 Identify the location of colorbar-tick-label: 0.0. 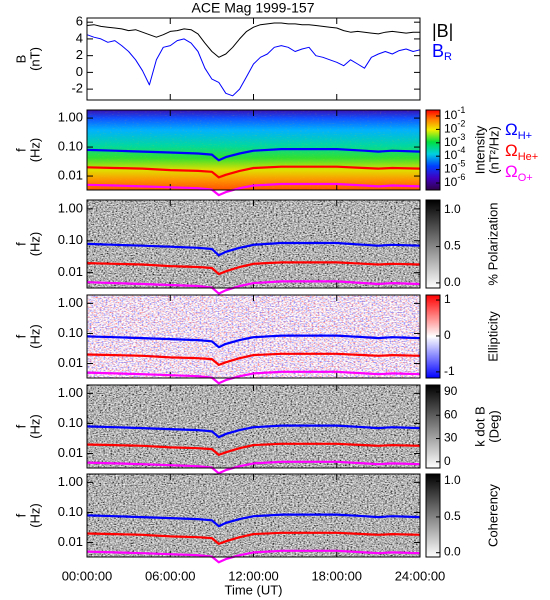
(452, 282).